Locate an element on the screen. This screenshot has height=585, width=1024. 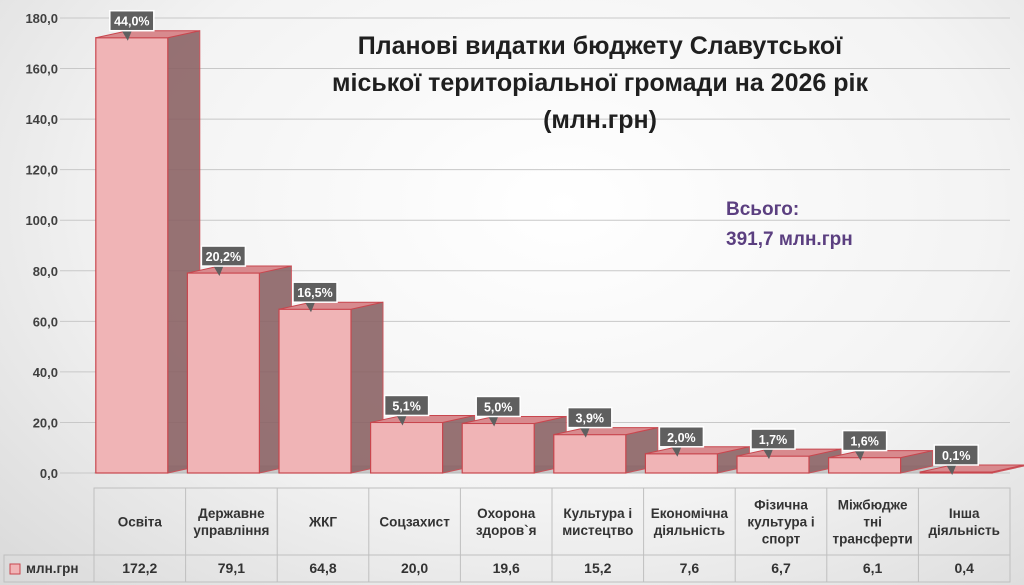
y-tick-label: 100,0 is located at coordinates (41, 220).